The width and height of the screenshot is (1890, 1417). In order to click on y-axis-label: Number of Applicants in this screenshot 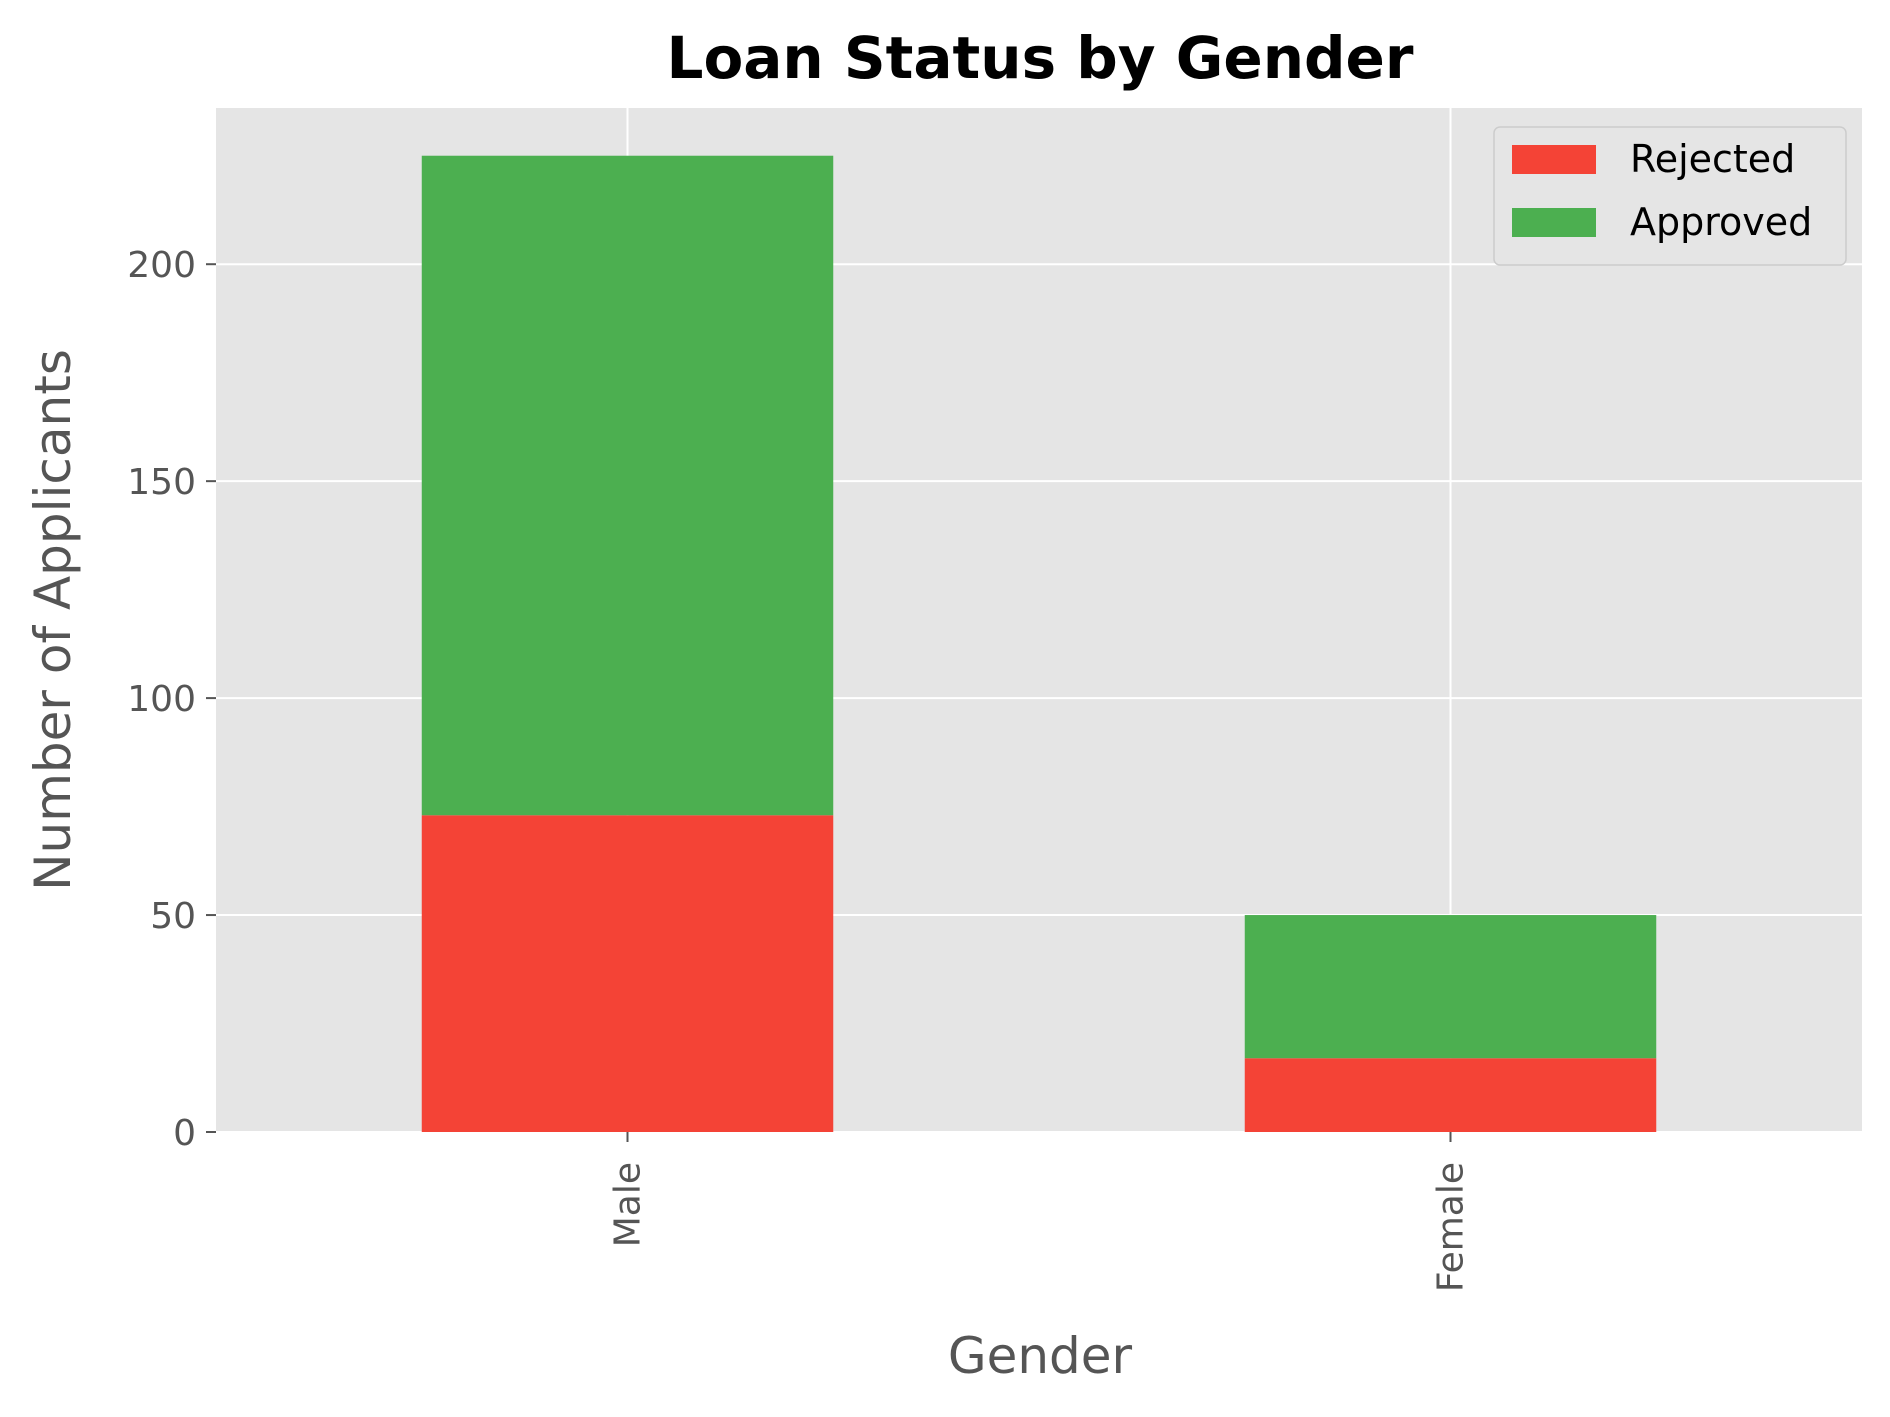, I will do `click(53, 620)`.